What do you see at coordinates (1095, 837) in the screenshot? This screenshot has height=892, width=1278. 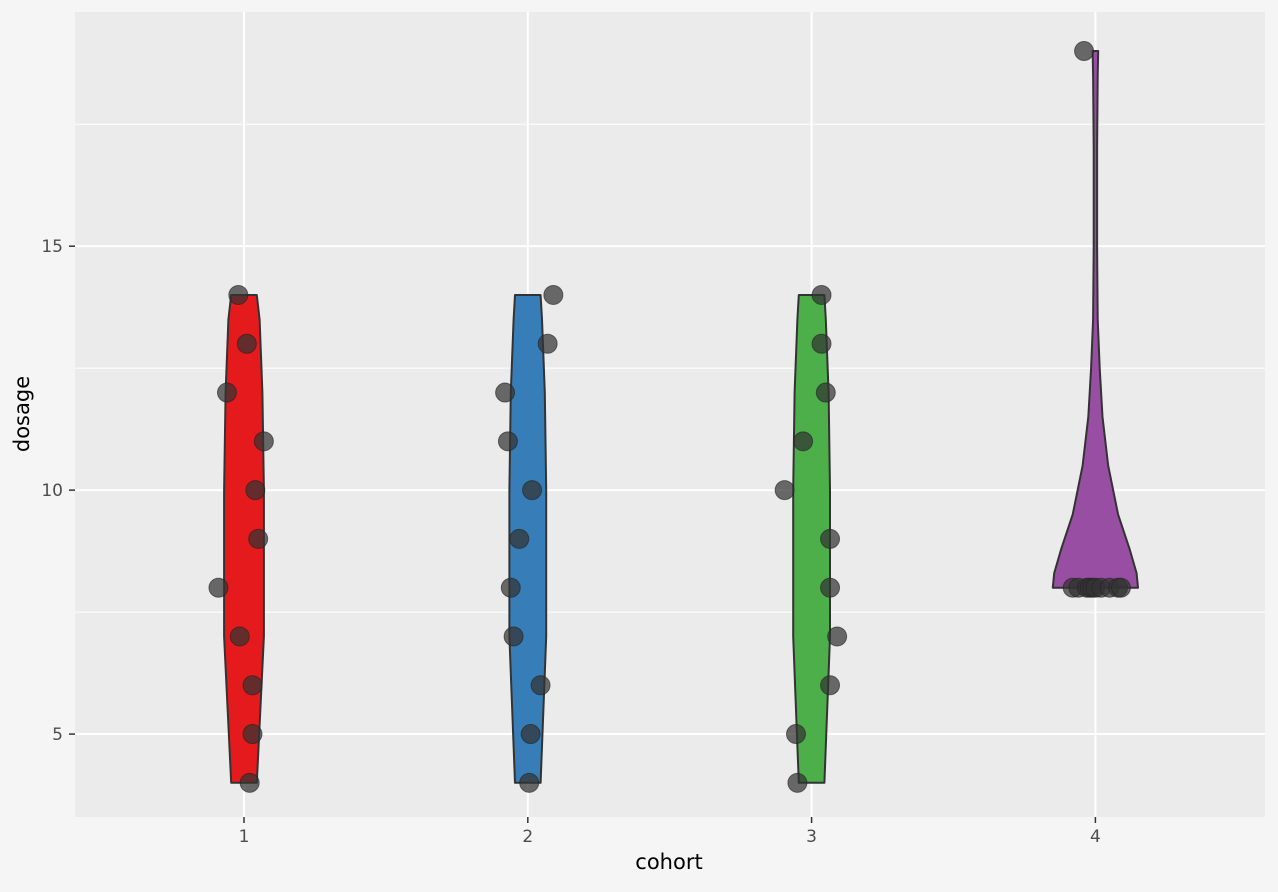 I see `x-tick-label-4: 4` at bounding box center [1095, 837].